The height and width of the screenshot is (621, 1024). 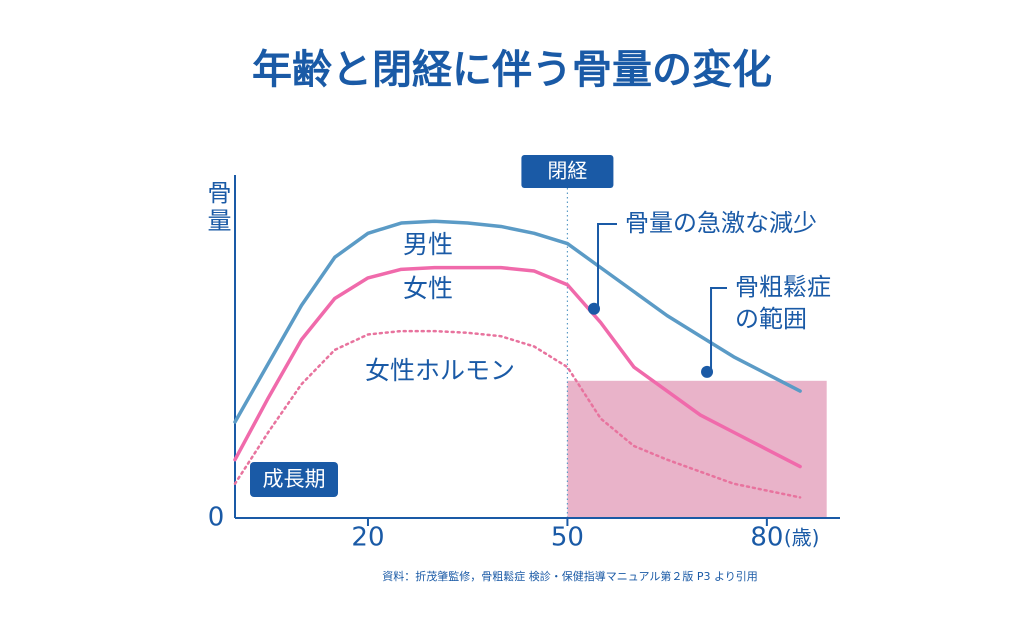 I want to click on menopause-box, so click(x=567, y=171).